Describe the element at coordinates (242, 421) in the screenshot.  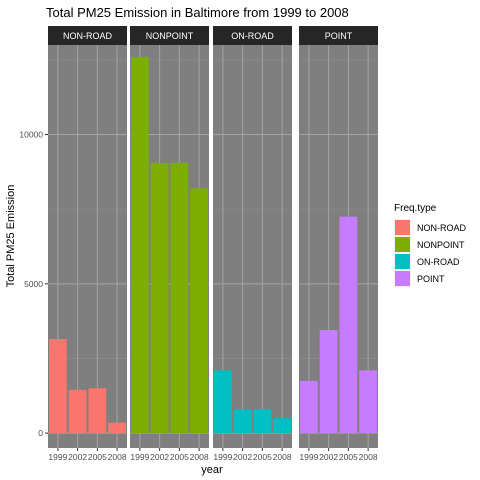
I see `bar-on-road-2002` at that location.